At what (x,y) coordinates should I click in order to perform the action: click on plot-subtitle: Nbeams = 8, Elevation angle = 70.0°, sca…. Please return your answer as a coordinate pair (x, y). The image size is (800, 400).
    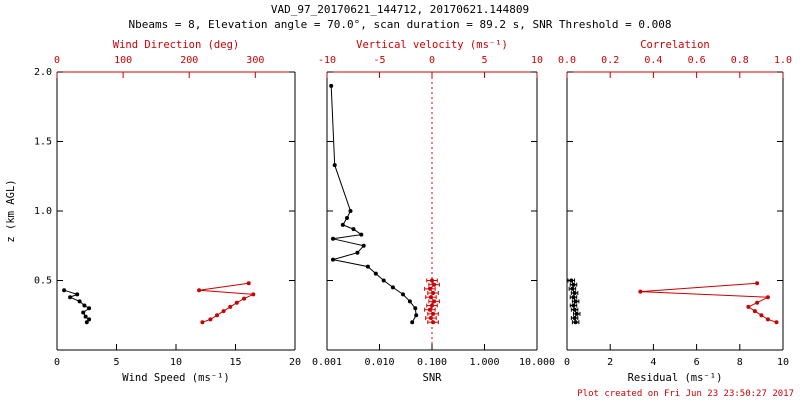
    Looking at the image, I should click on (400, 24).